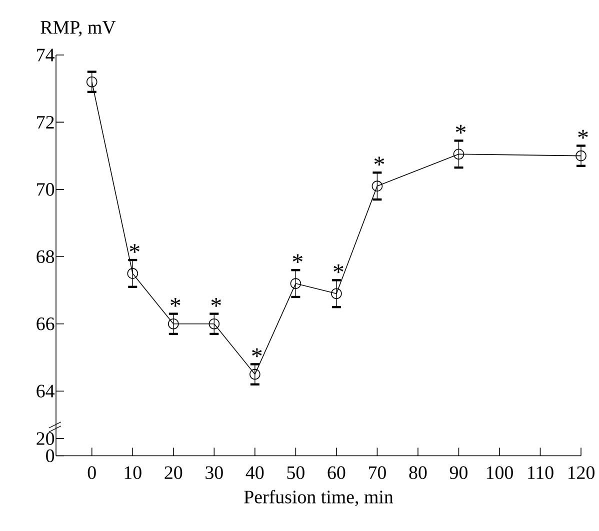 Image resolution: width=599 pixels, height=531 pixels. Describe the element at coordinates (418, 473) in the screenshot. I see `x-tick-label: 80` at that location.